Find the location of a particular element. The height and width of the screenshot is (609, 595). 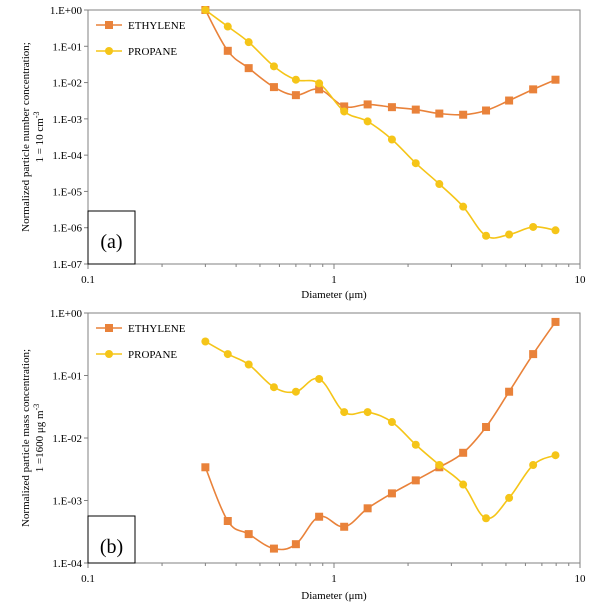

panel-label: (b) is located at coordinates (111, 547).